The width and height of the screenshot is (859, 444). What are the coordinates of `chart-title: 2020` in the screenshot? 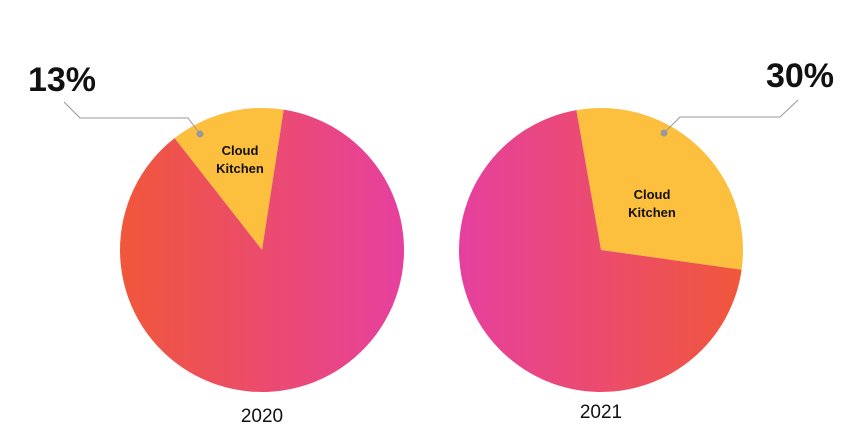 It's located at (262, 416).